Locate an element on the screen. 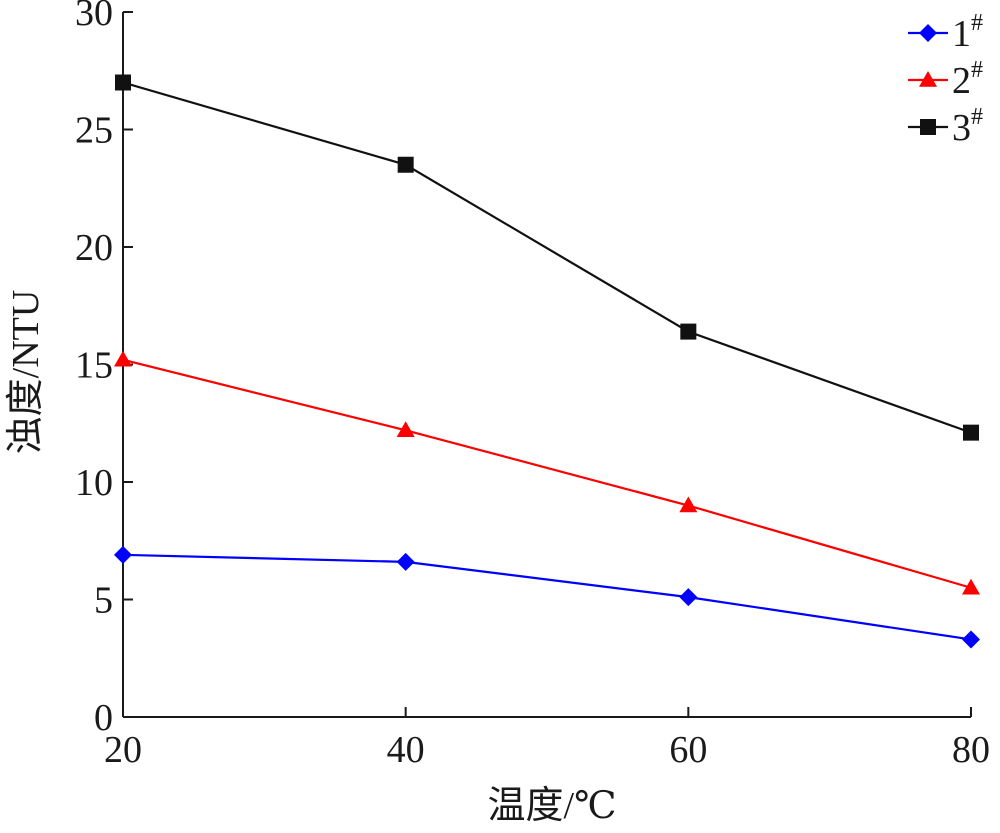  y-tick-label: 10 is located at coordinates (94, 483).